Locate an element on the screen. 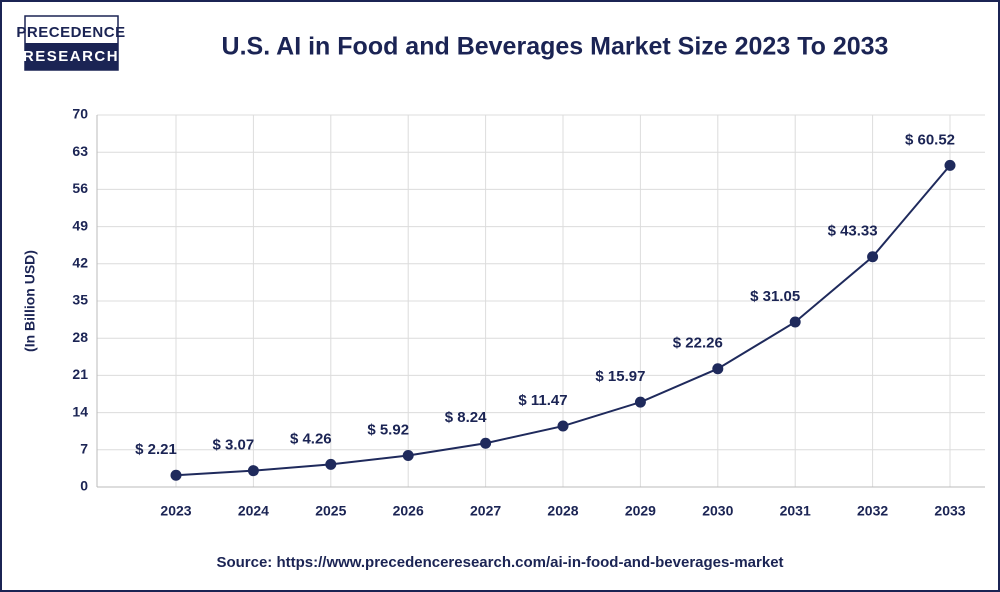 Image resolution: width=1000 pixels, height=592 pixels. data-label: $ 15.97 is located at coordinates (620, 376).